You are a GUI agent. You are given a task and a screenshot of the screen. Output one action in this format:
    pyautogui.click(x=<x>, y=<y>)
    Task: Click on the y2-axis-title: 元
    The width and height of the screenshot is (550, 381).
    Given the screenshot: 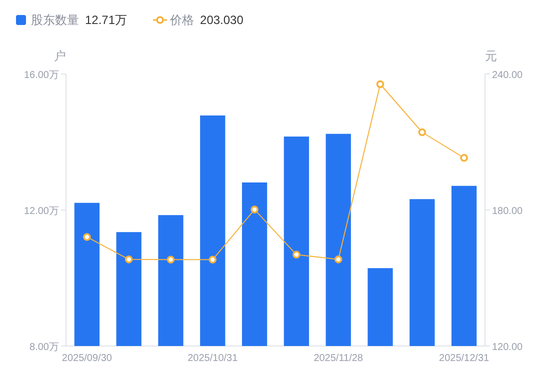 What is the action you would take?
    pyautogui.click(x=491, y=56)
    